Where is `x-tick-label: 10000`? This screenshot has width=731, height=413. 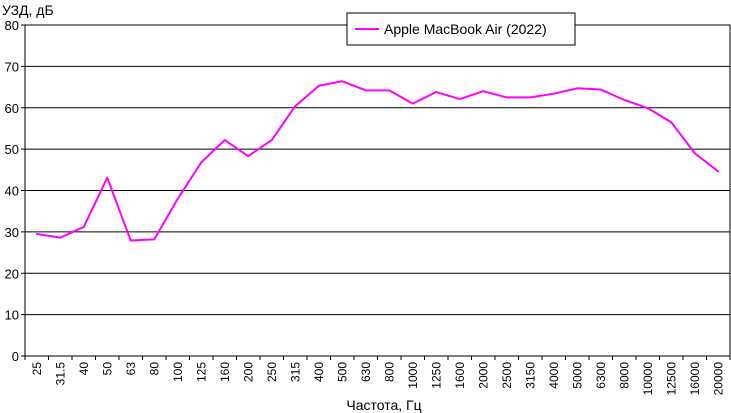 x-tick-label: 10000 is located at coordinates (648, 379).